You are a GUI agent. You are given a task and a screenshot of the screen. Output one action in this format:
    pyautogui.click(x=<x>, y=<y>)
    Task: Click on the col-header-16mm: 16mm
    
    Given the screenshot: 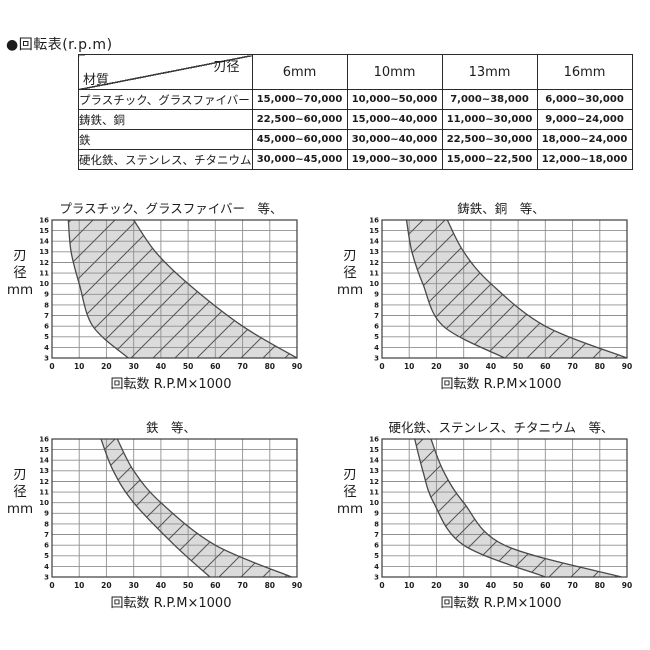 What is the action you would take?
    pyautogui.click(x=584, y=72)
    